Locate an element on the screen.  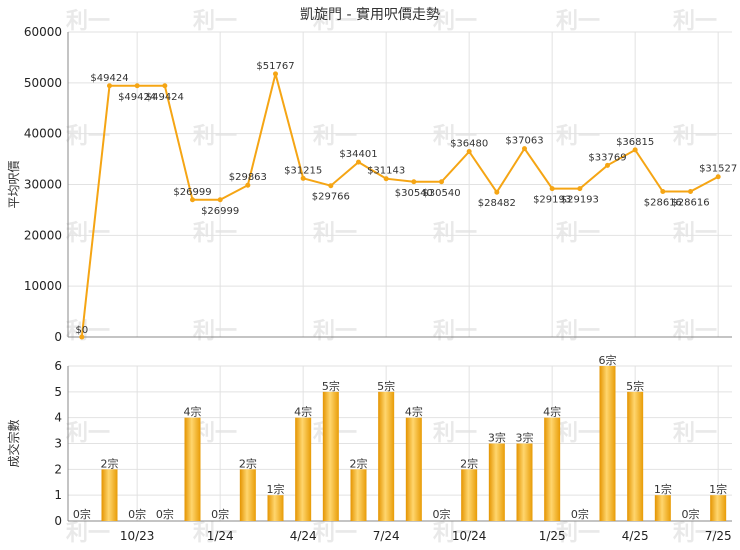
y-axis-title: 成交宗數 is located at coordinates (13, 443).